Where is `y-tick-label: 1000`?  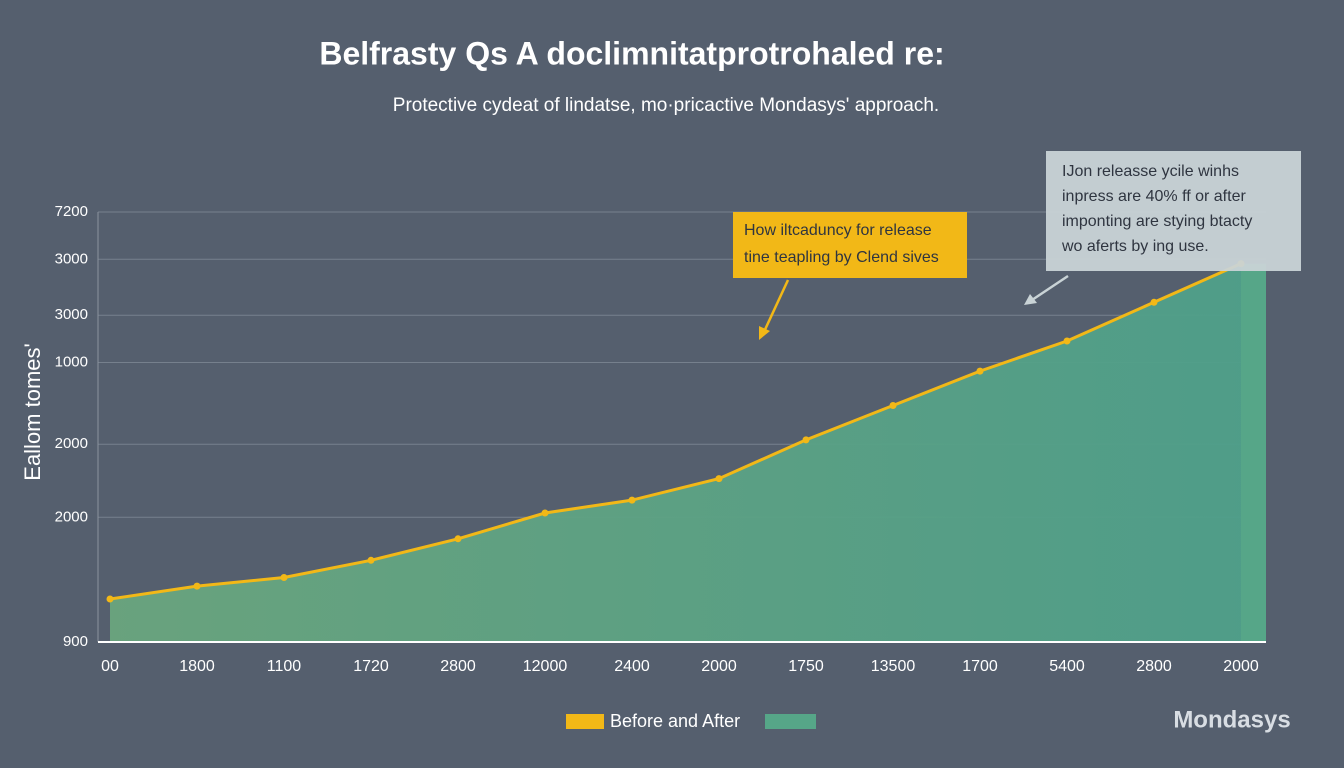 y-tick-label: 1000 is located at coordinates (71, 361).